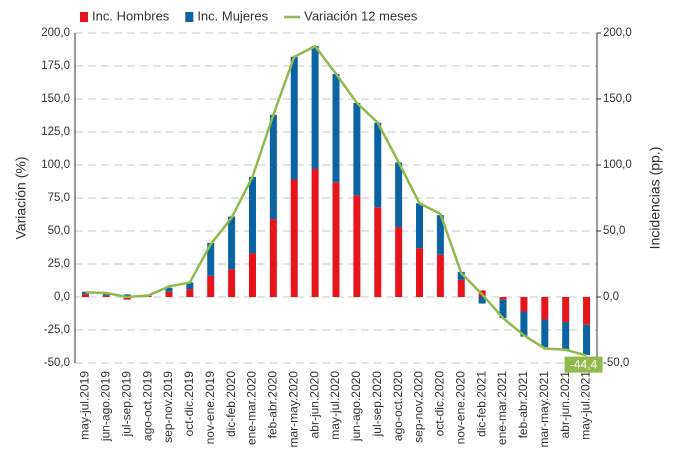 The height and width of the screenshot is (451, 673). Describe the element at coordinates (273, 405) in the screenshot. I see `x-tick-label: feb-abr.2020` at that location.